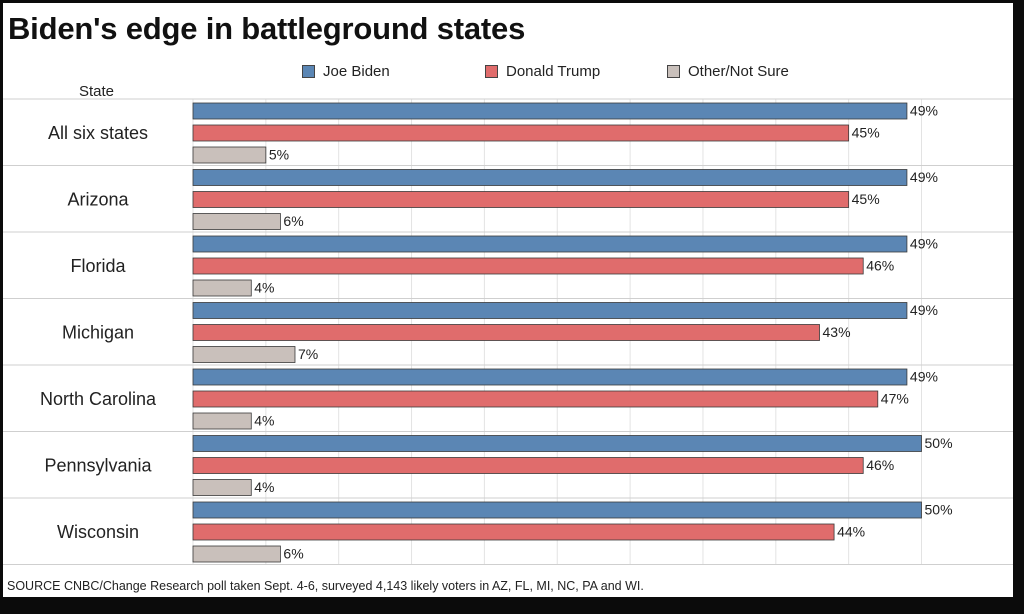 The width and height of the screenshot is (1024, 614). I want to click on bar-donald-trump-michigan, so click(506, 332).